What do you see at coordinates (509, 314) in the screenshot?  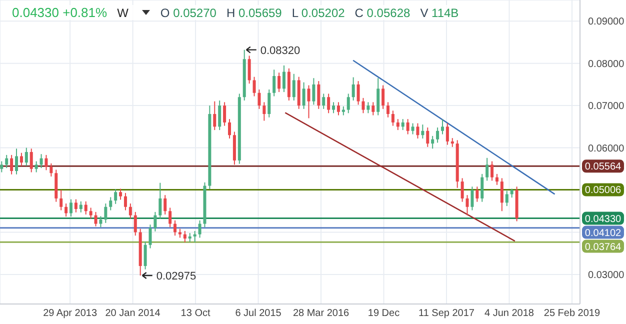 I see `x-tick-label: 4 Jun 2018` at bounding box center [509, 314].